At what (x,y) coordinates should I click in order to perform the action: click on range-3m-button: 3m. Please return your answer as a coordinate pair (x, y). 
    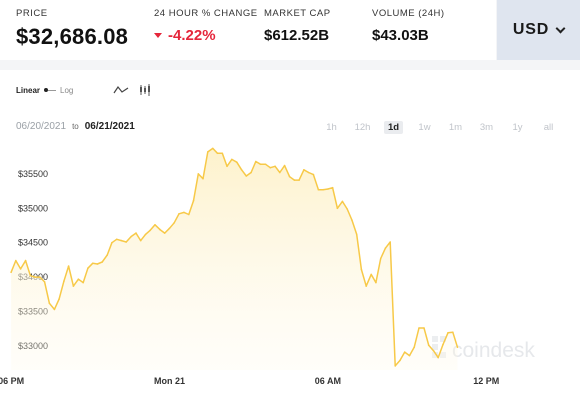
    Looking at the image, I should click on (486, 127).